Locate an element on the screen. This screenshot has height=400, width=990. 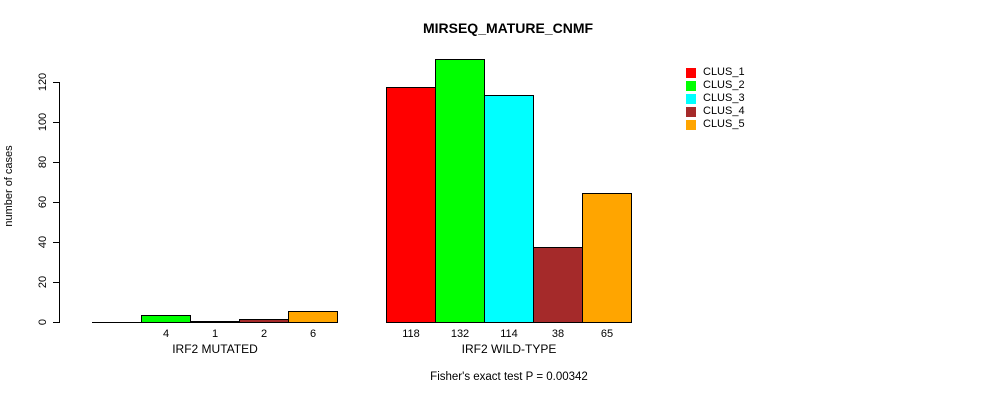
bar-value-label-mutated-clus-2: 4 is located at coordinates (166, 334).